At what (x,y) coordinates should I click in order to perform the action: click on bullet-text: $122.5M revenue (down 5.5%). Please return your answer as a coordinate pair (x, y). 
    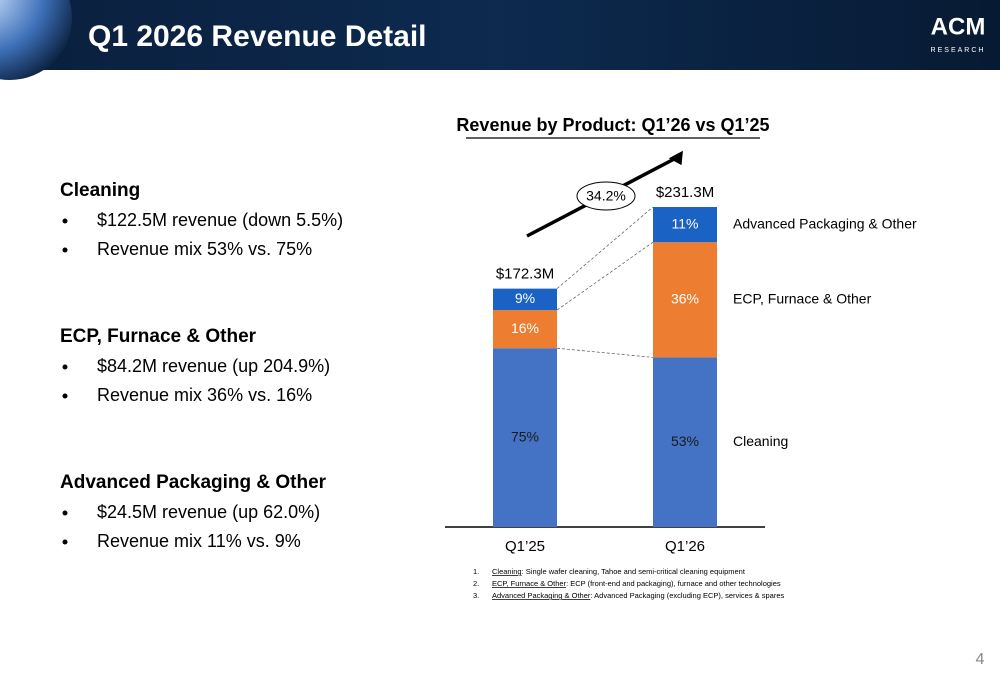
    Looking at the image, I should click on (220, 220).